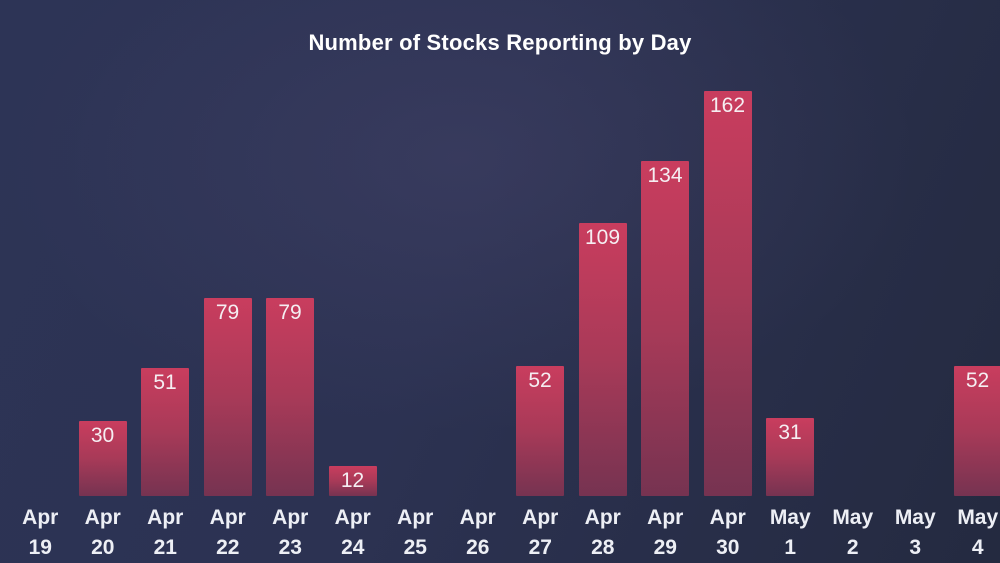 The image size is (1000, 563). Describe the element at coordinates (477, 533) in the screenshot. I see `x-axis-tick-label: Apr 26` at that location.